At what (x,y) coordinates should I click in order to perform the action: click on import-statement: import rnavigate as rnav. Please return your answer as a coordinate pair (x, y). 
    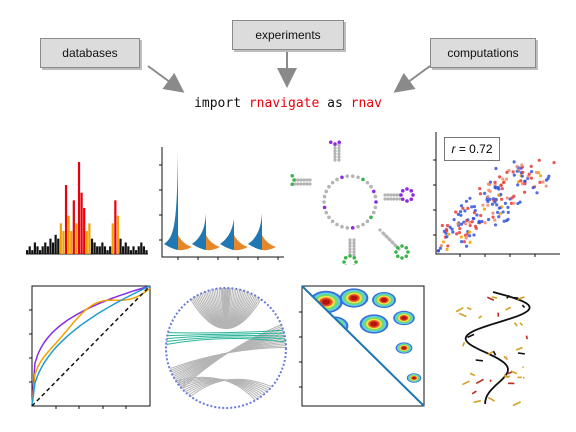
    Looking at the image, I should click on (288, 103).